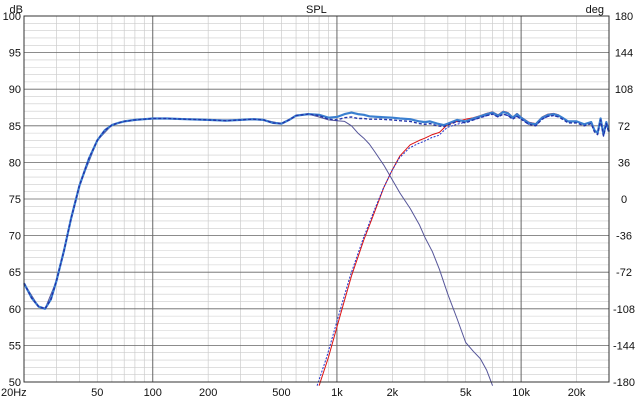  What do you see at coordinates (281, 393) in the screenshot?
I see `x-tick-label: 500` at bounding box center [281, 393].